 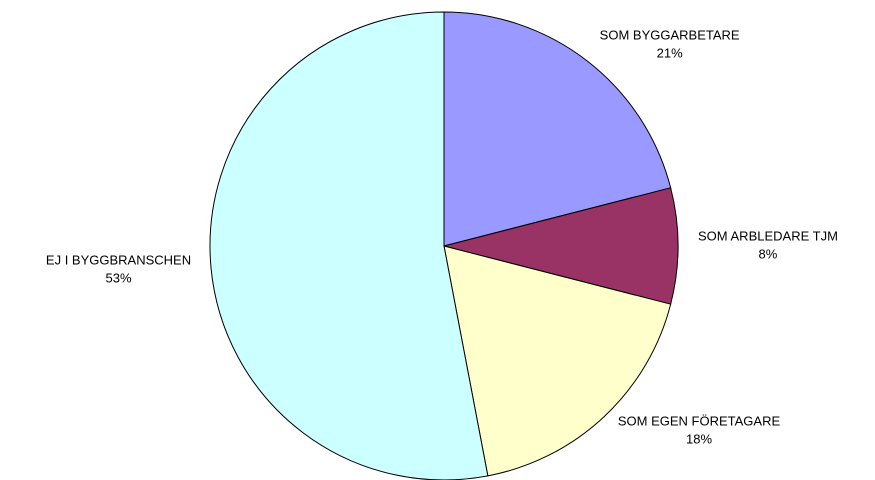 What do you see at coordinates (119, 277) in the screenshot?
I see `slice-value-label: 53%` at bounding box center [119, 277].